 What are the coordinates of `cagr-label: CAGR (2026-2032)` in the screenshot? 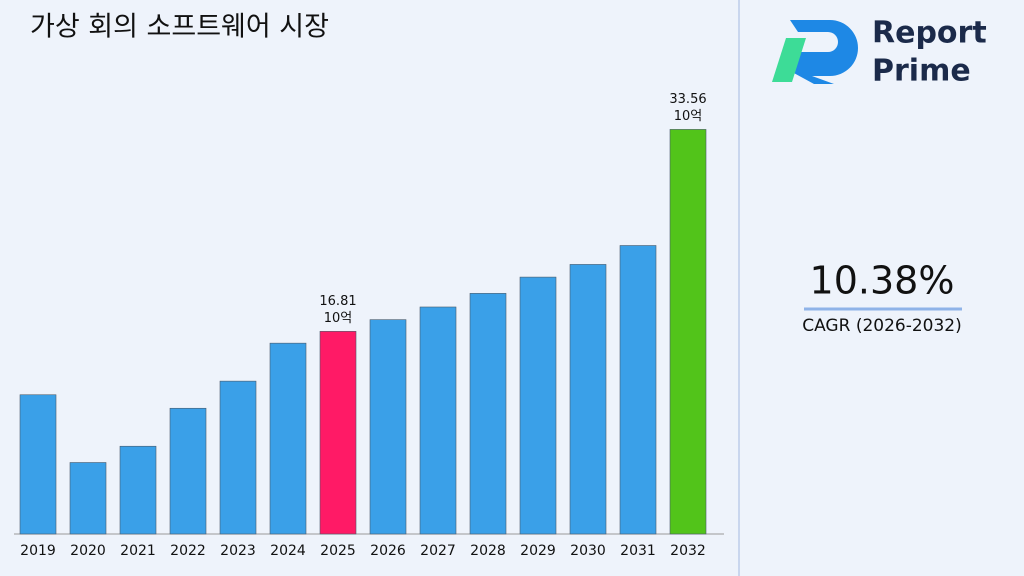 It's located at (882, 326).